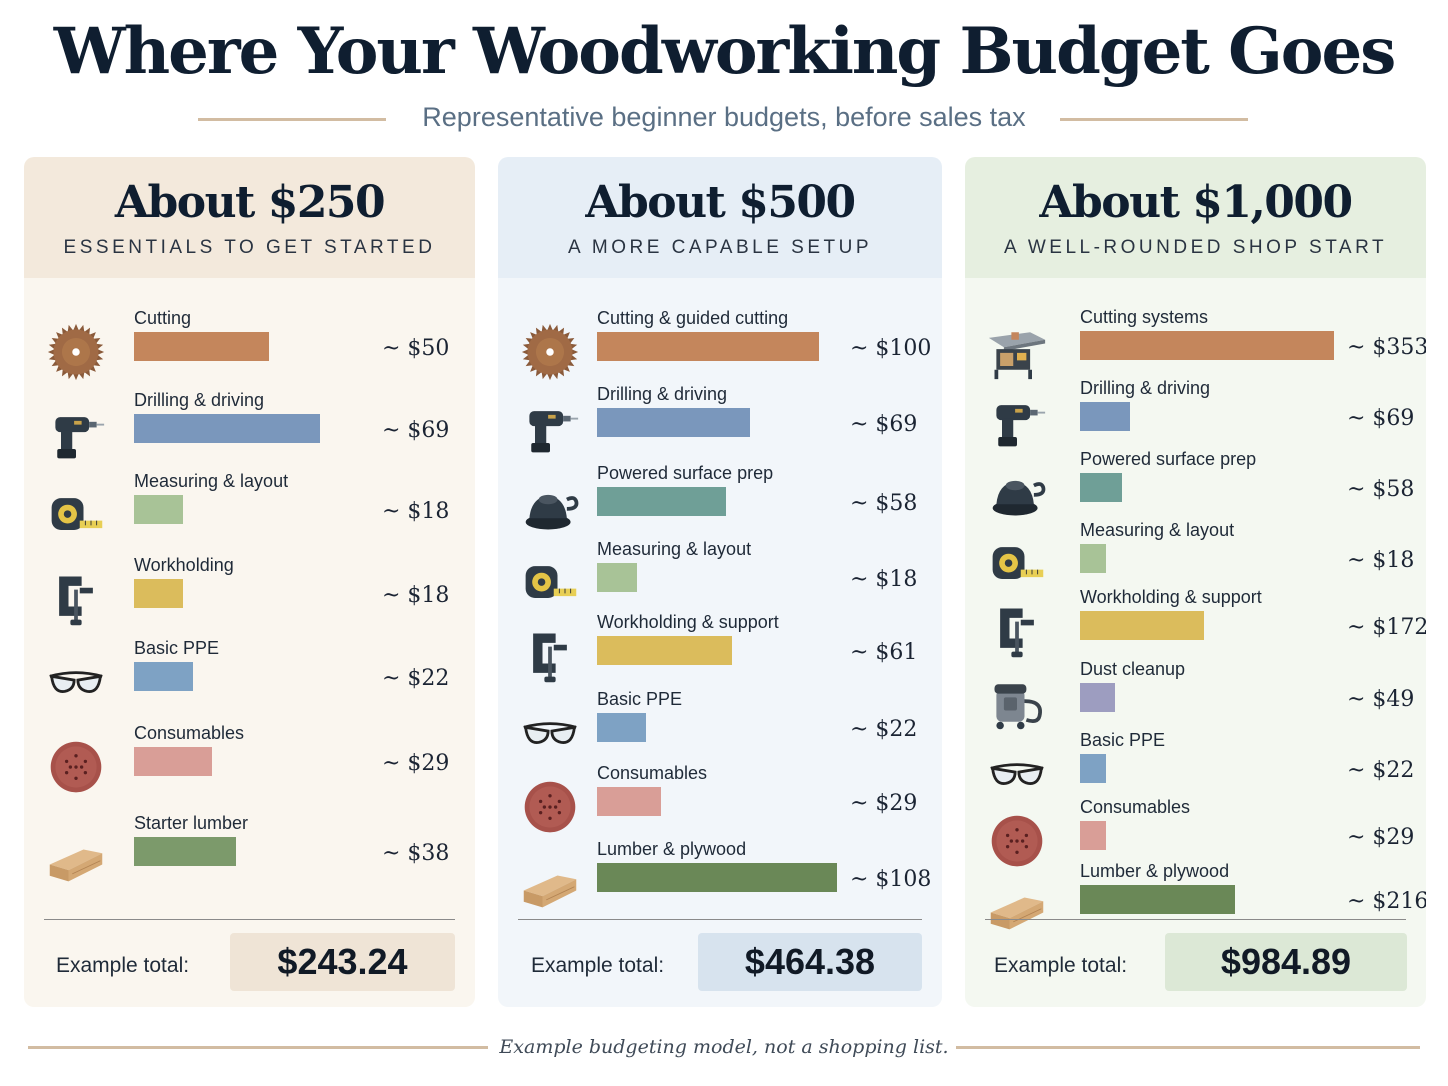 The height and width of the screenshot is (1086, 1448). I want to click on amount-label: ~ $172, so click(1386, 627).